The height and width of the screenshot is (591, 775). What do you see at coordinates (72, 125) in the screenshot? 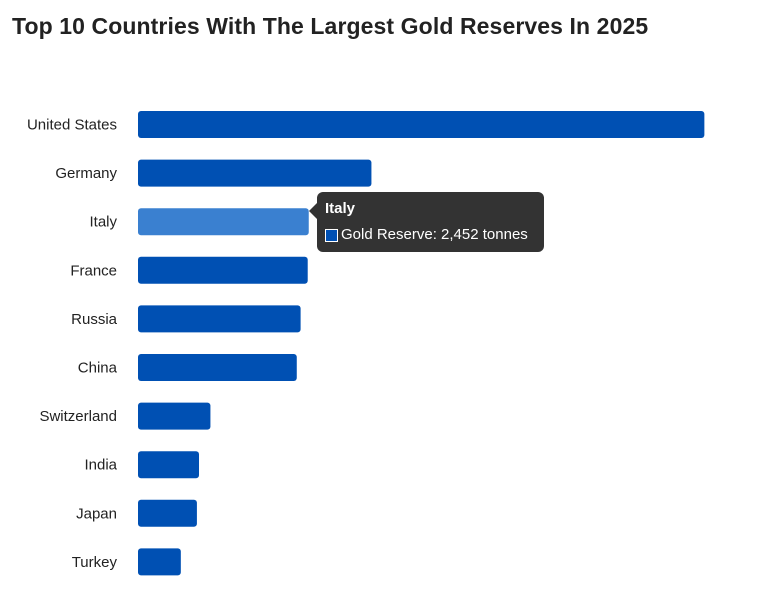
I see `category-label-united-states: United States` at bounding box center [72, 125].